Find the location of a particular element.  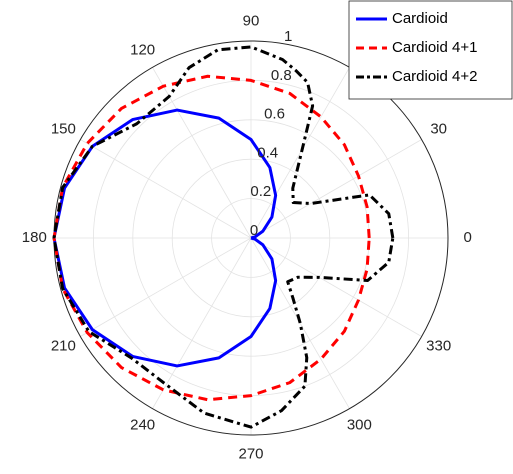

theta-tick-label: 150 is located at coordinates (63, 129).